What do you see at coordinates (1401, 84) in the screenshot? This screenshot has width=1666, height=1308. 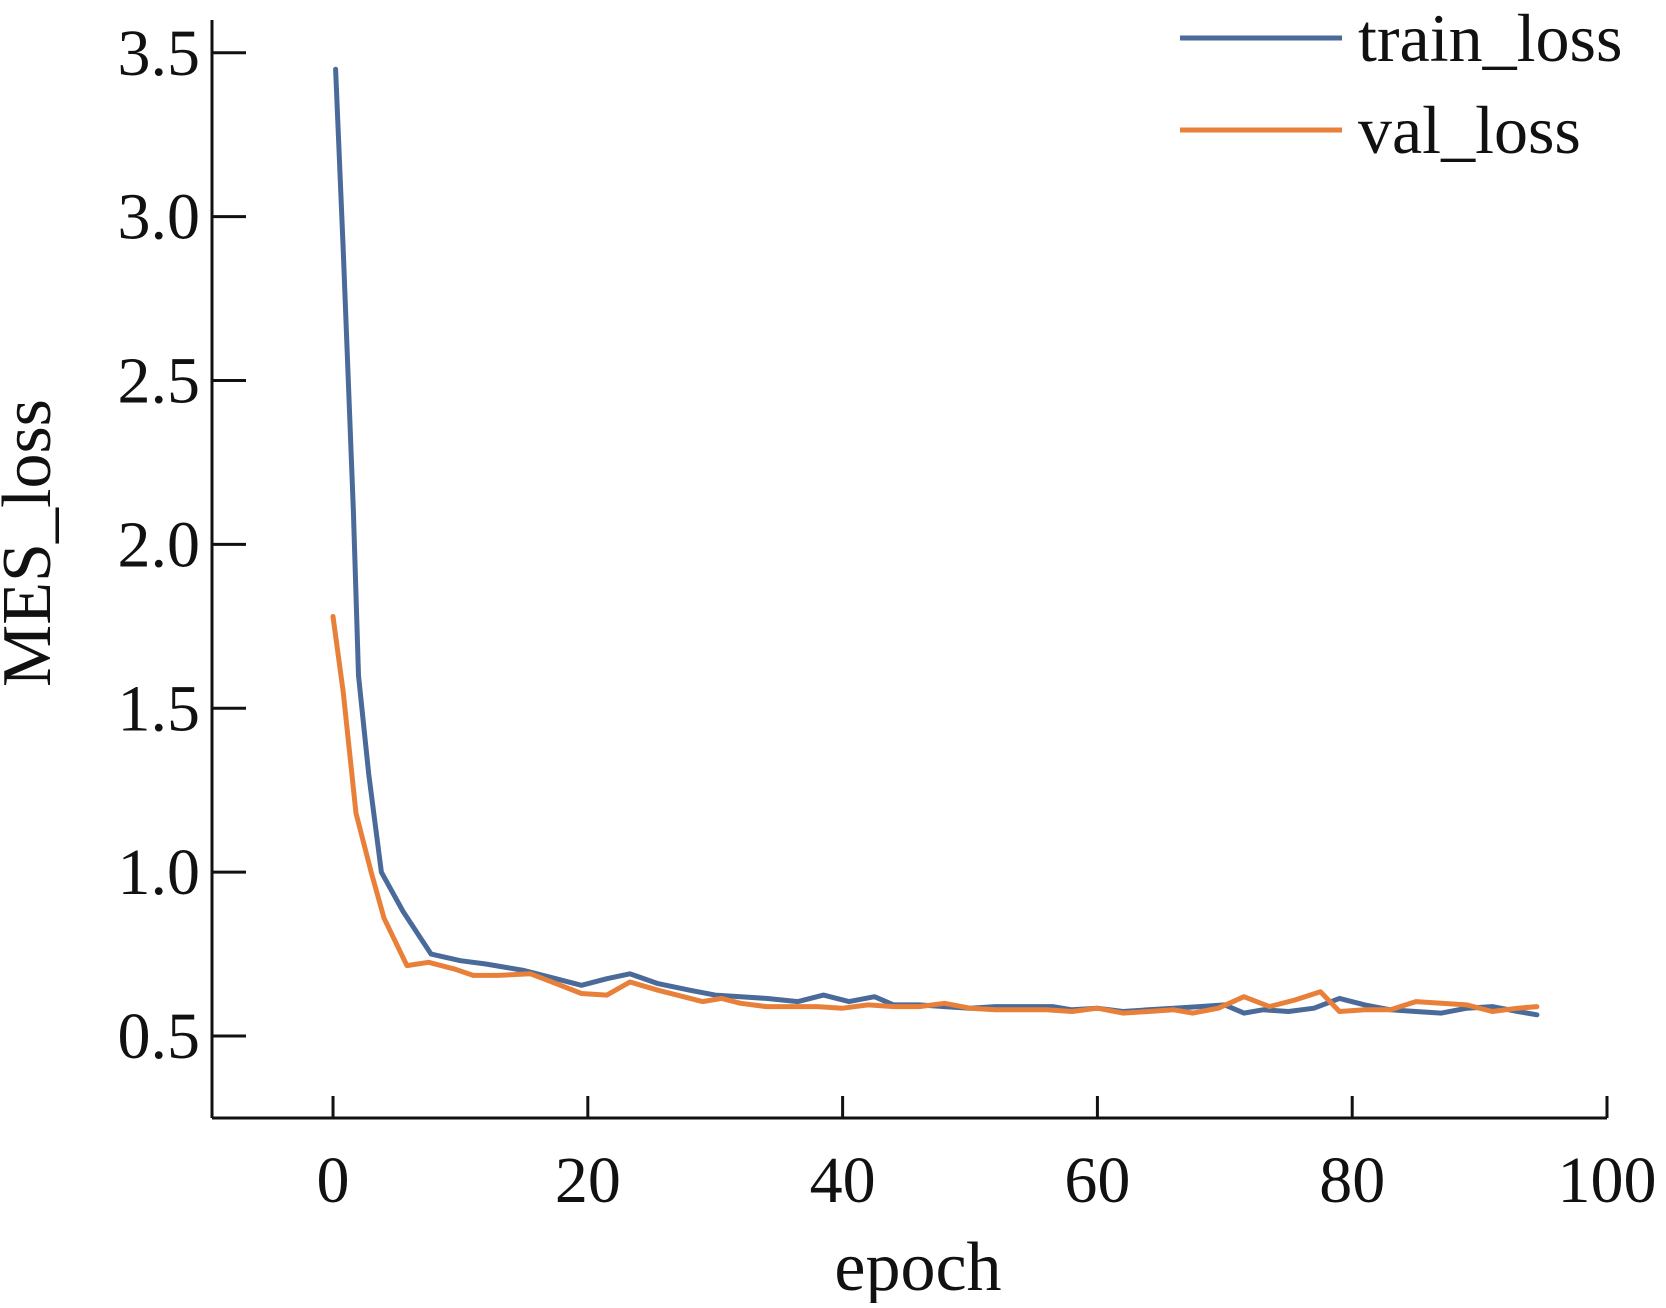 I see `legend: train_loss val_loss` at bounding box center [1401, 84].